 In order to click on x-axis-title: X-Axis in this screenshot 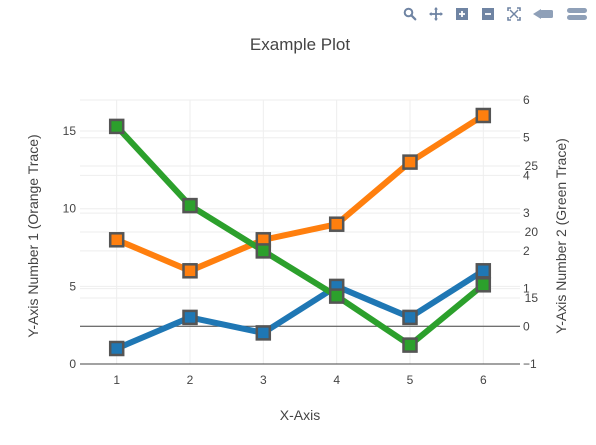, I will do `click(300, 415)`.